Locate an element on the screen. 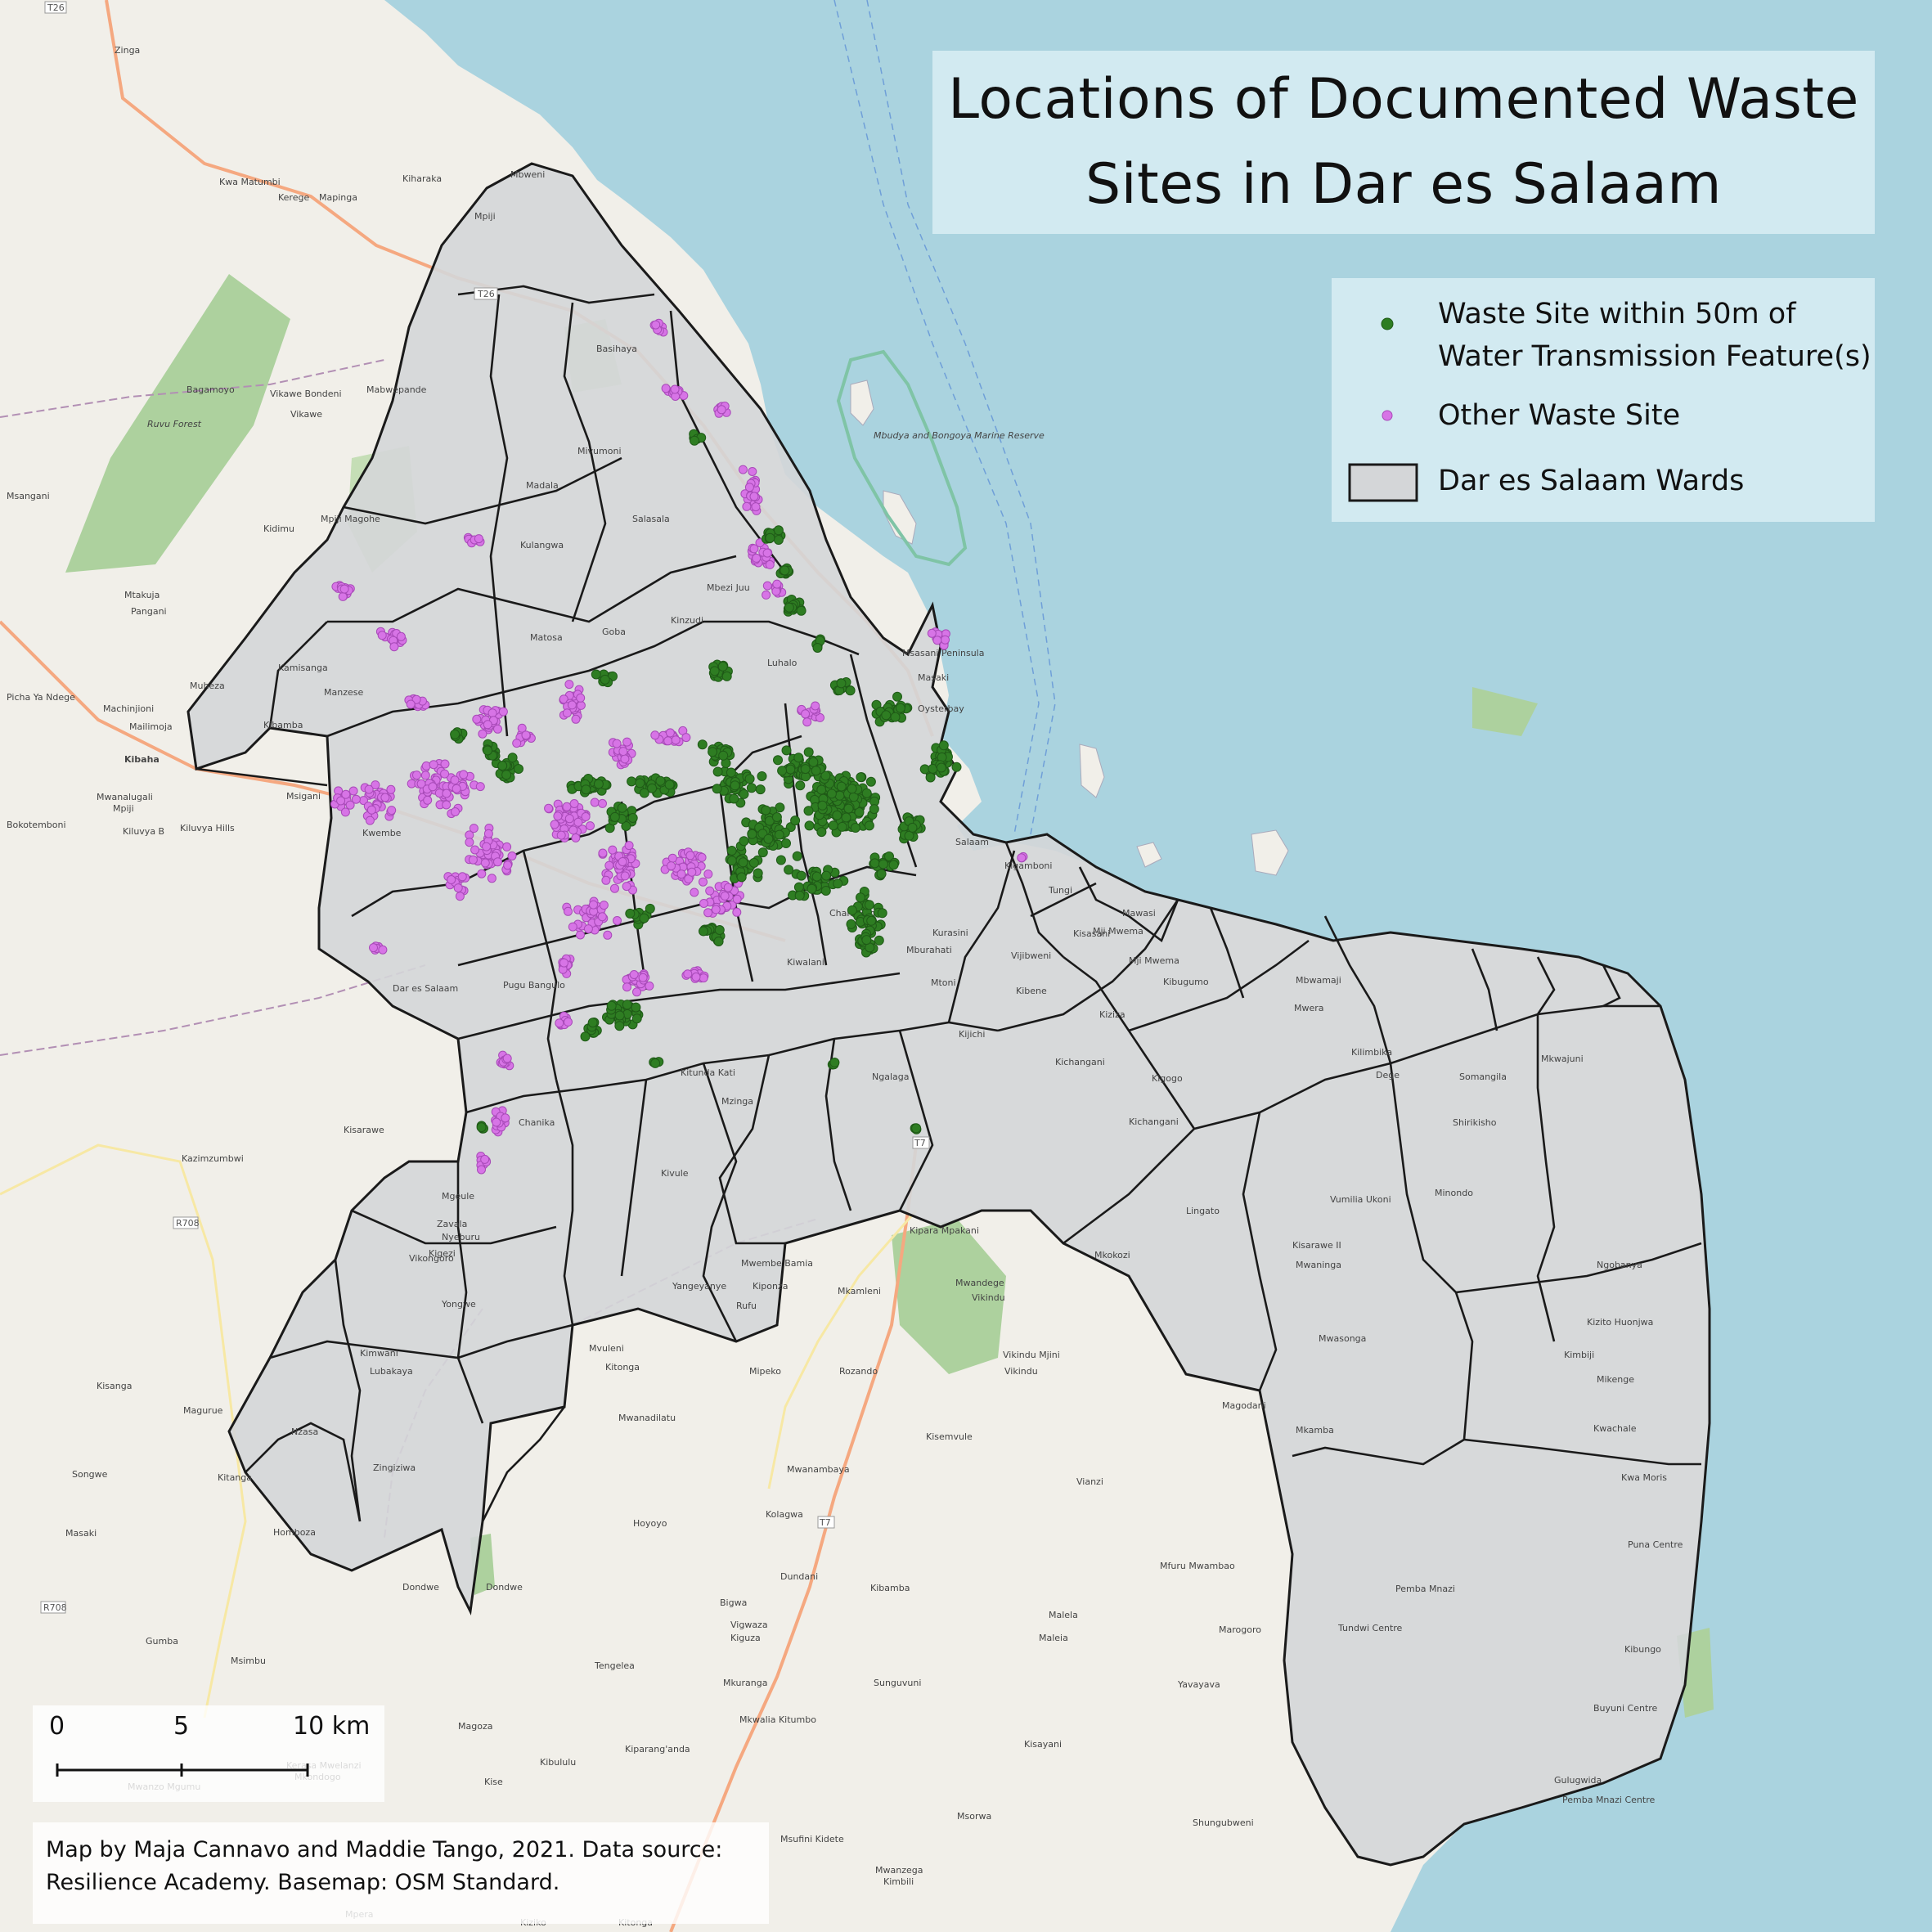 The width and height of the screenshot is (1932, 1932). shipping-lane is located at coordinates (936, 418).